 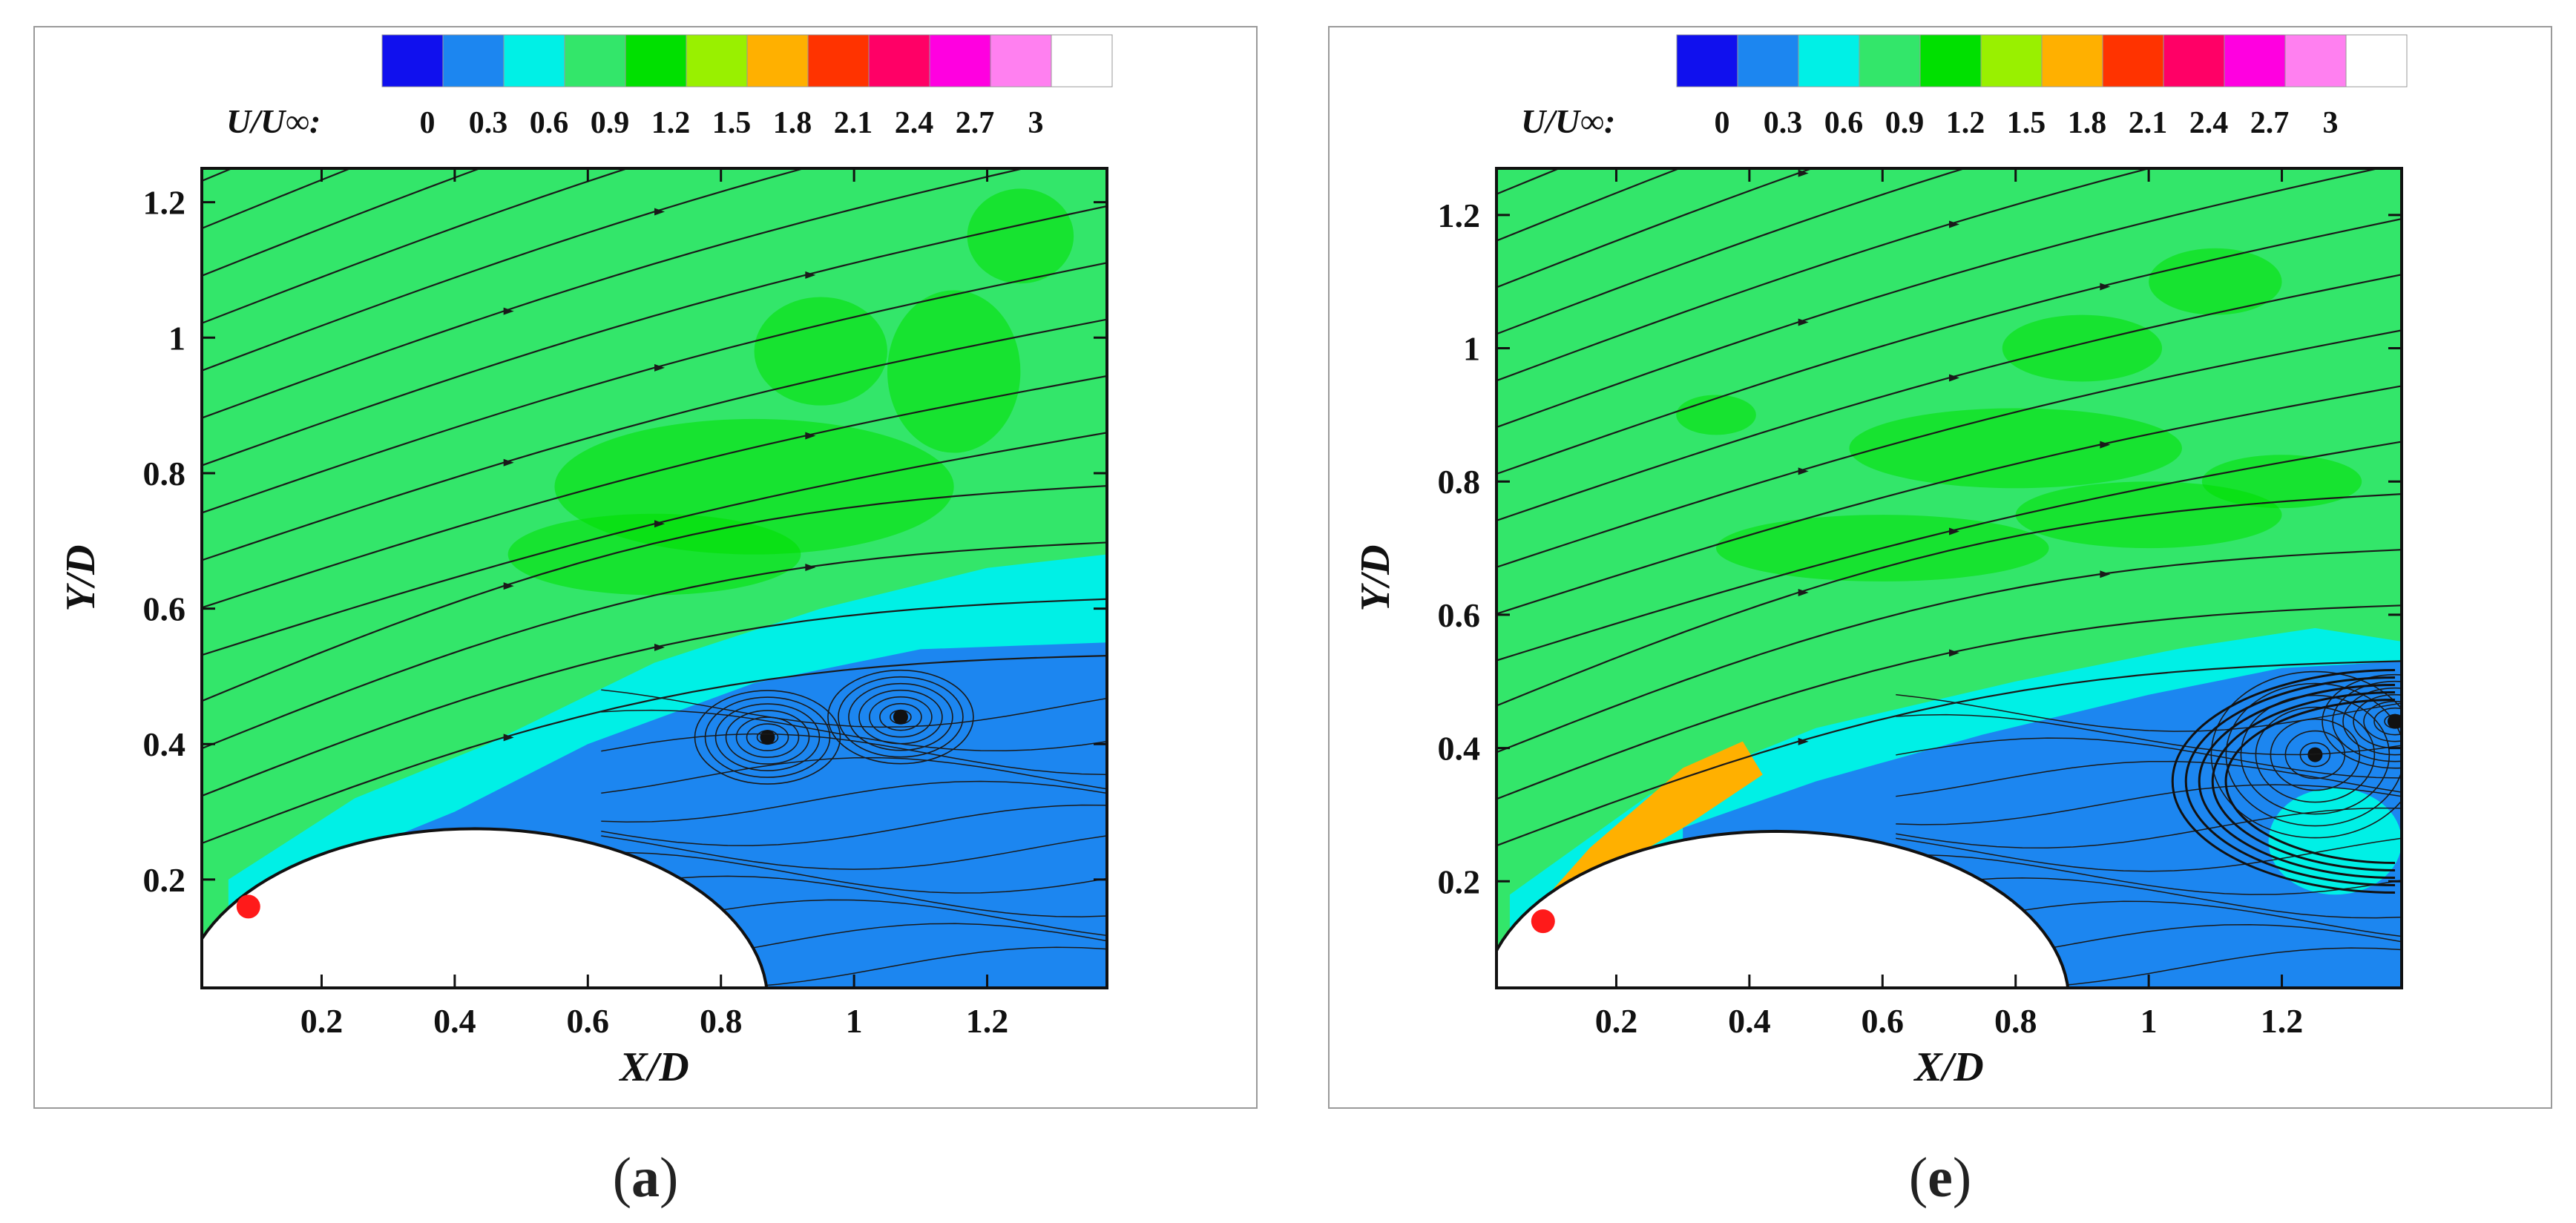 I want to click on colorbar-label: U/U∞:, so click(x=273, y=121).